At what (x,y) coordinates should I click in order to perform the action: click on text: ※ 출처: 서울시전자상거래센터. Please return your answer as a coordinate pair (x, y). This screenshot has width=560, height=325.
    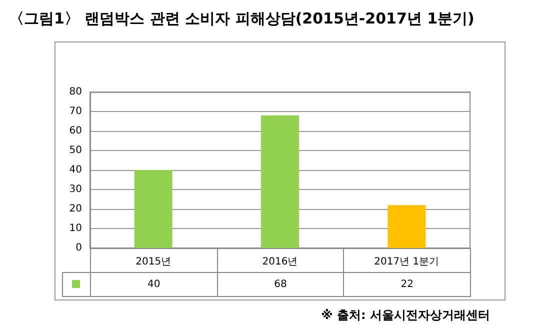
    Looking at the image, I should click on (405, 315).